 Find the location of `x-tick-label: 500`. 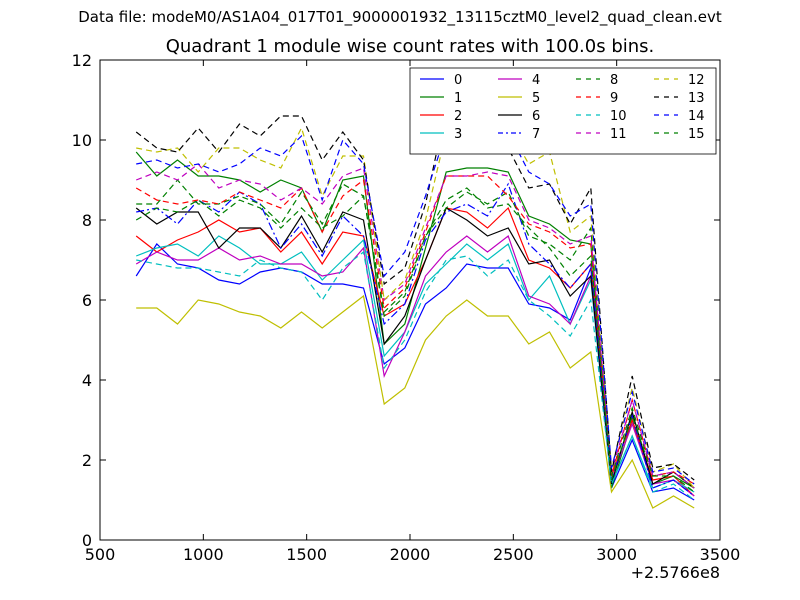

x-tick-label: 500 is located at coordinates (100, 554).